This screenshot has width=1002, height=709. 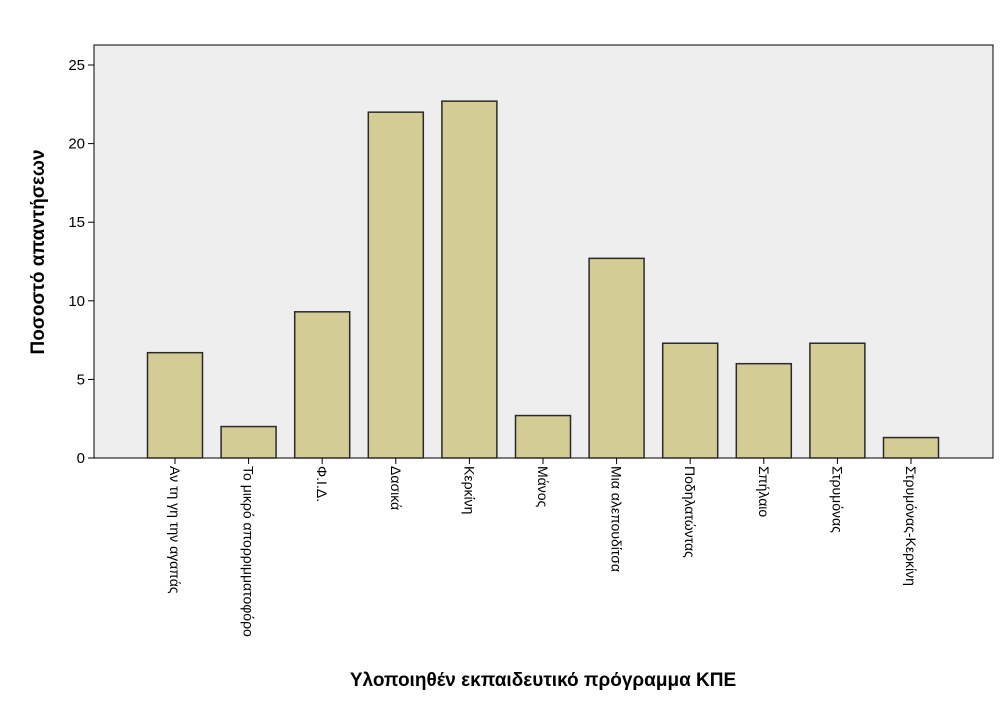 What do you see at coordinates (543, 680) in the screenshot?
I see `x-axis-title: Υλοποιηθέν εκπαιδευτικό πρόγραμμα ΚΠΕ` at bounding box center [543, 680].